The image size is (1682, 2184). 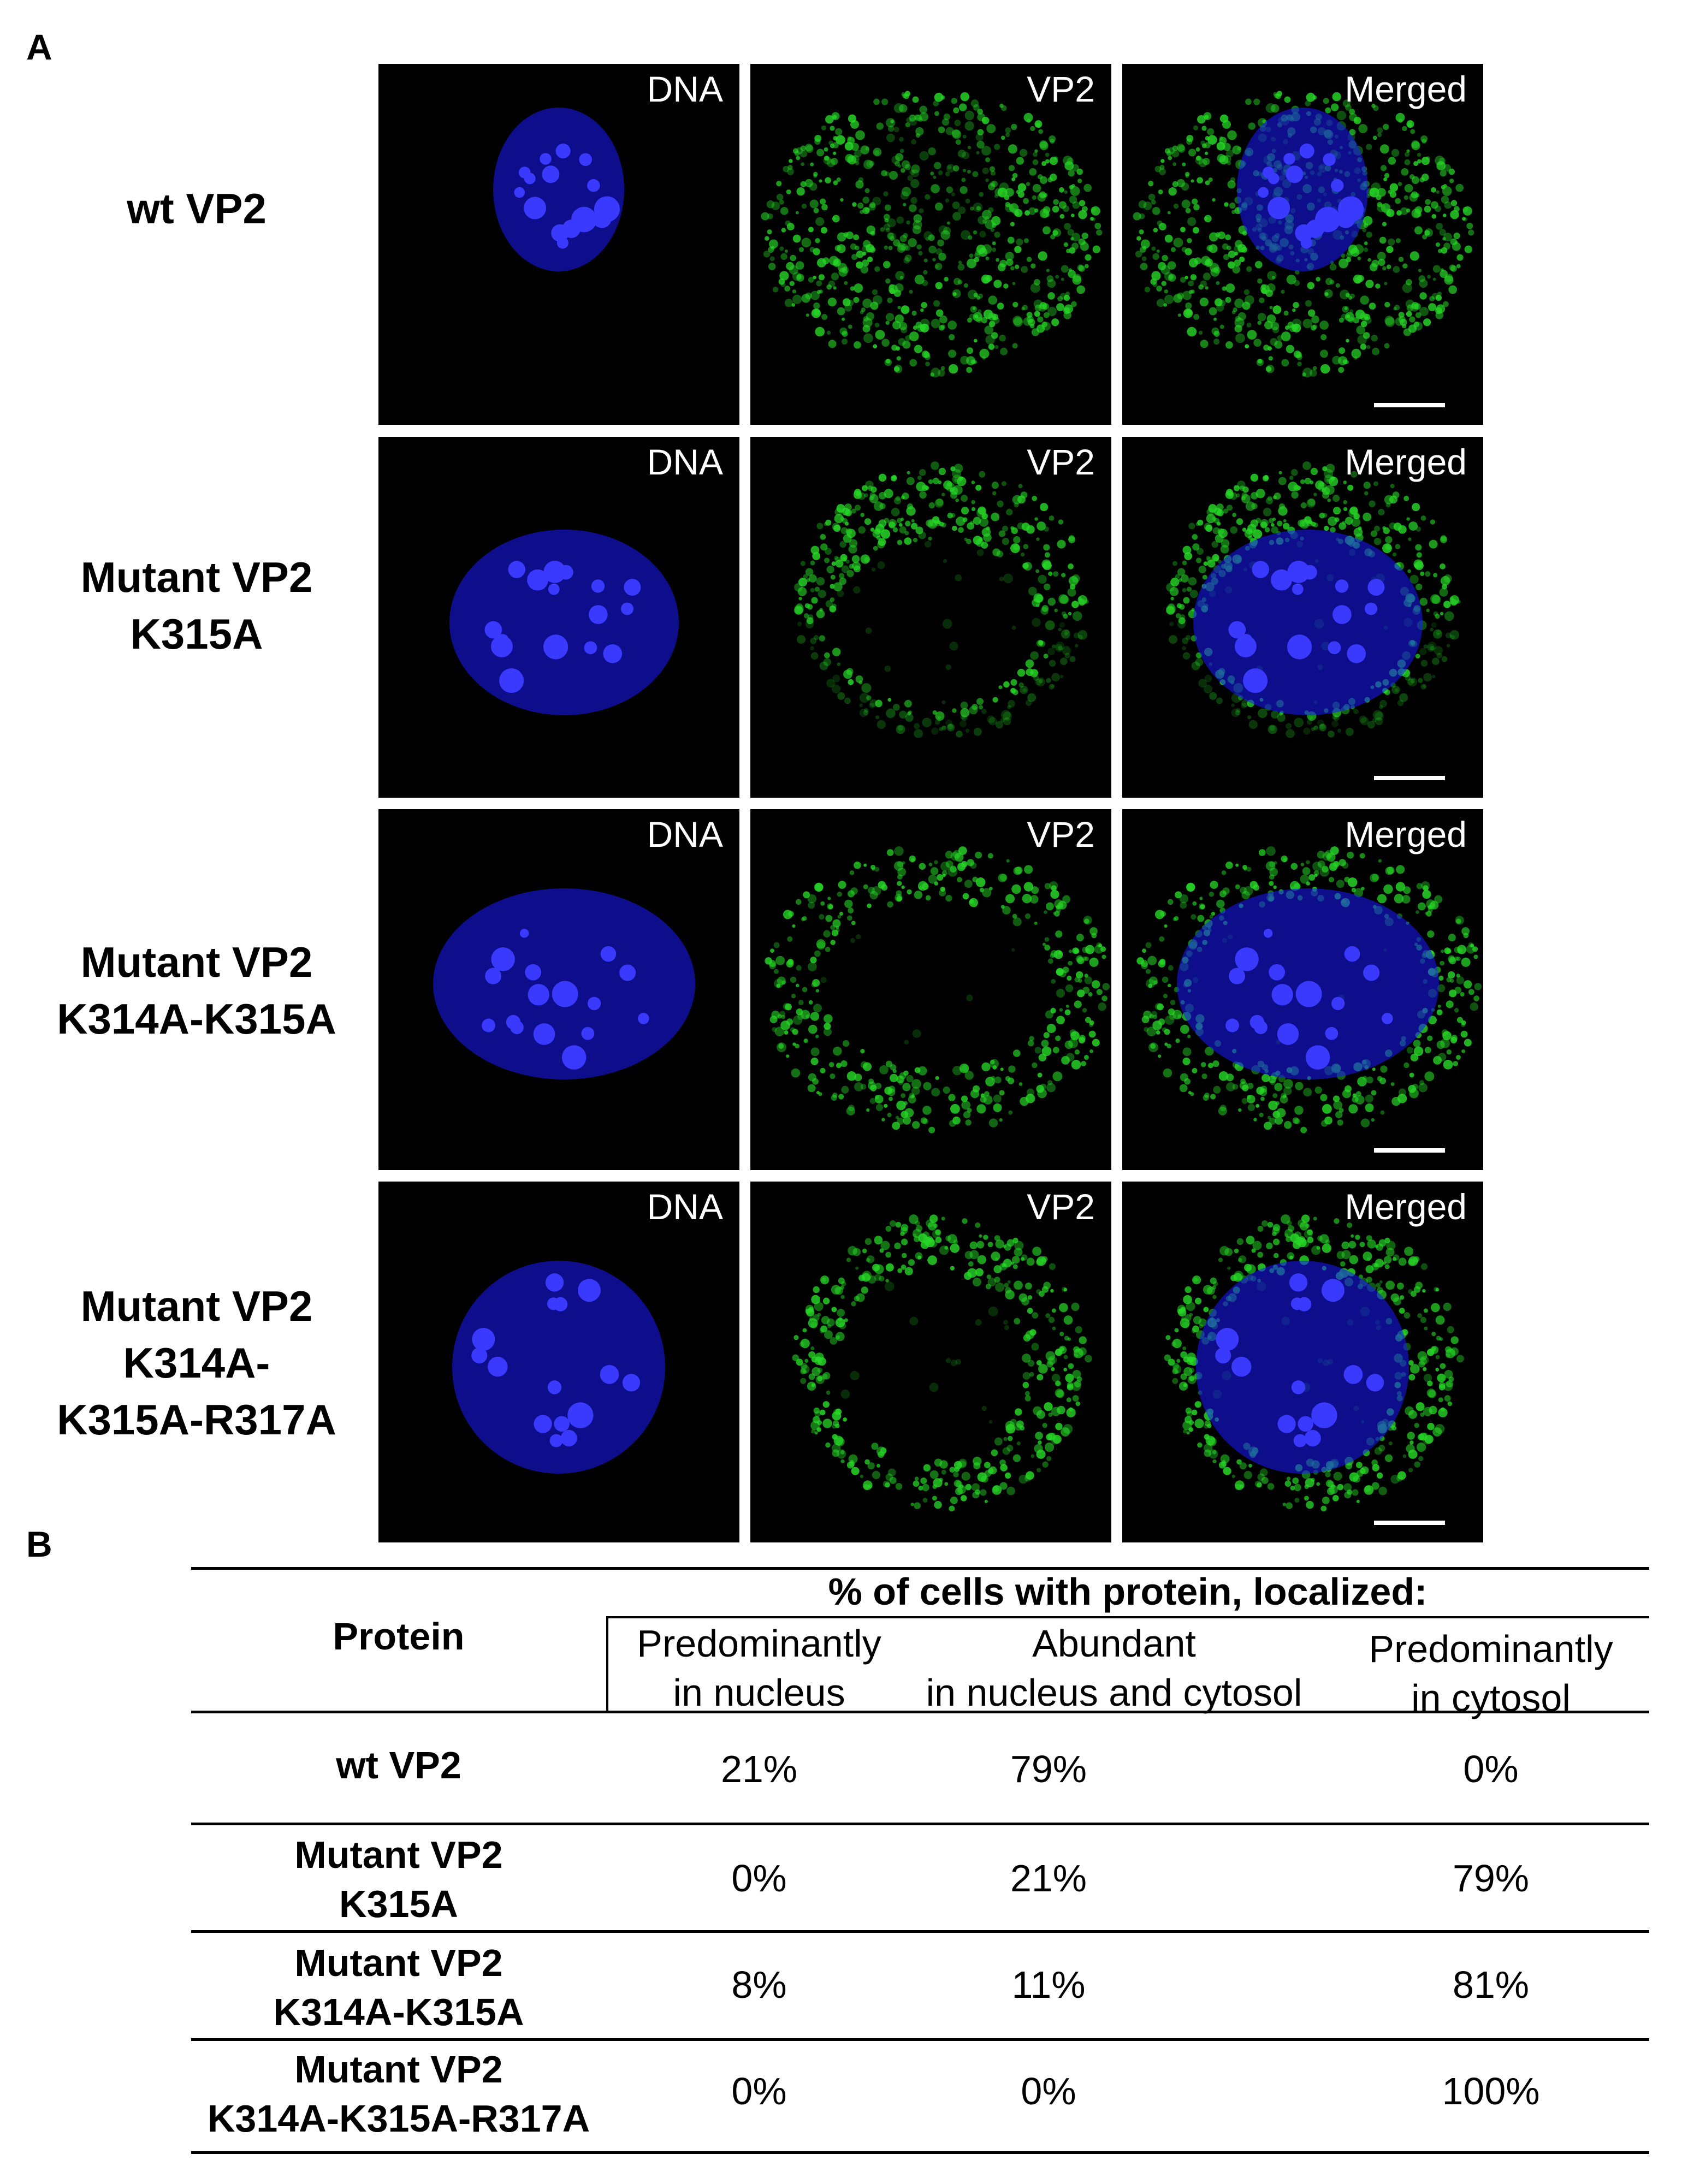 What do you see at coordinates (1061, 462) in the screenshot?
I see `channel-label: VP2` at bounding box center [1061, 462].